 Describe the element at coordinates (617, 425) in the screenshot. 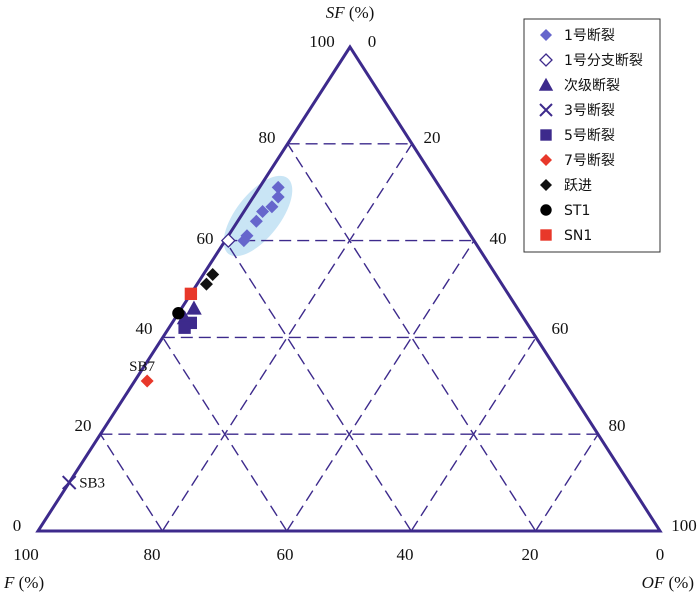

I see `tick-right-80: 80` at that location.